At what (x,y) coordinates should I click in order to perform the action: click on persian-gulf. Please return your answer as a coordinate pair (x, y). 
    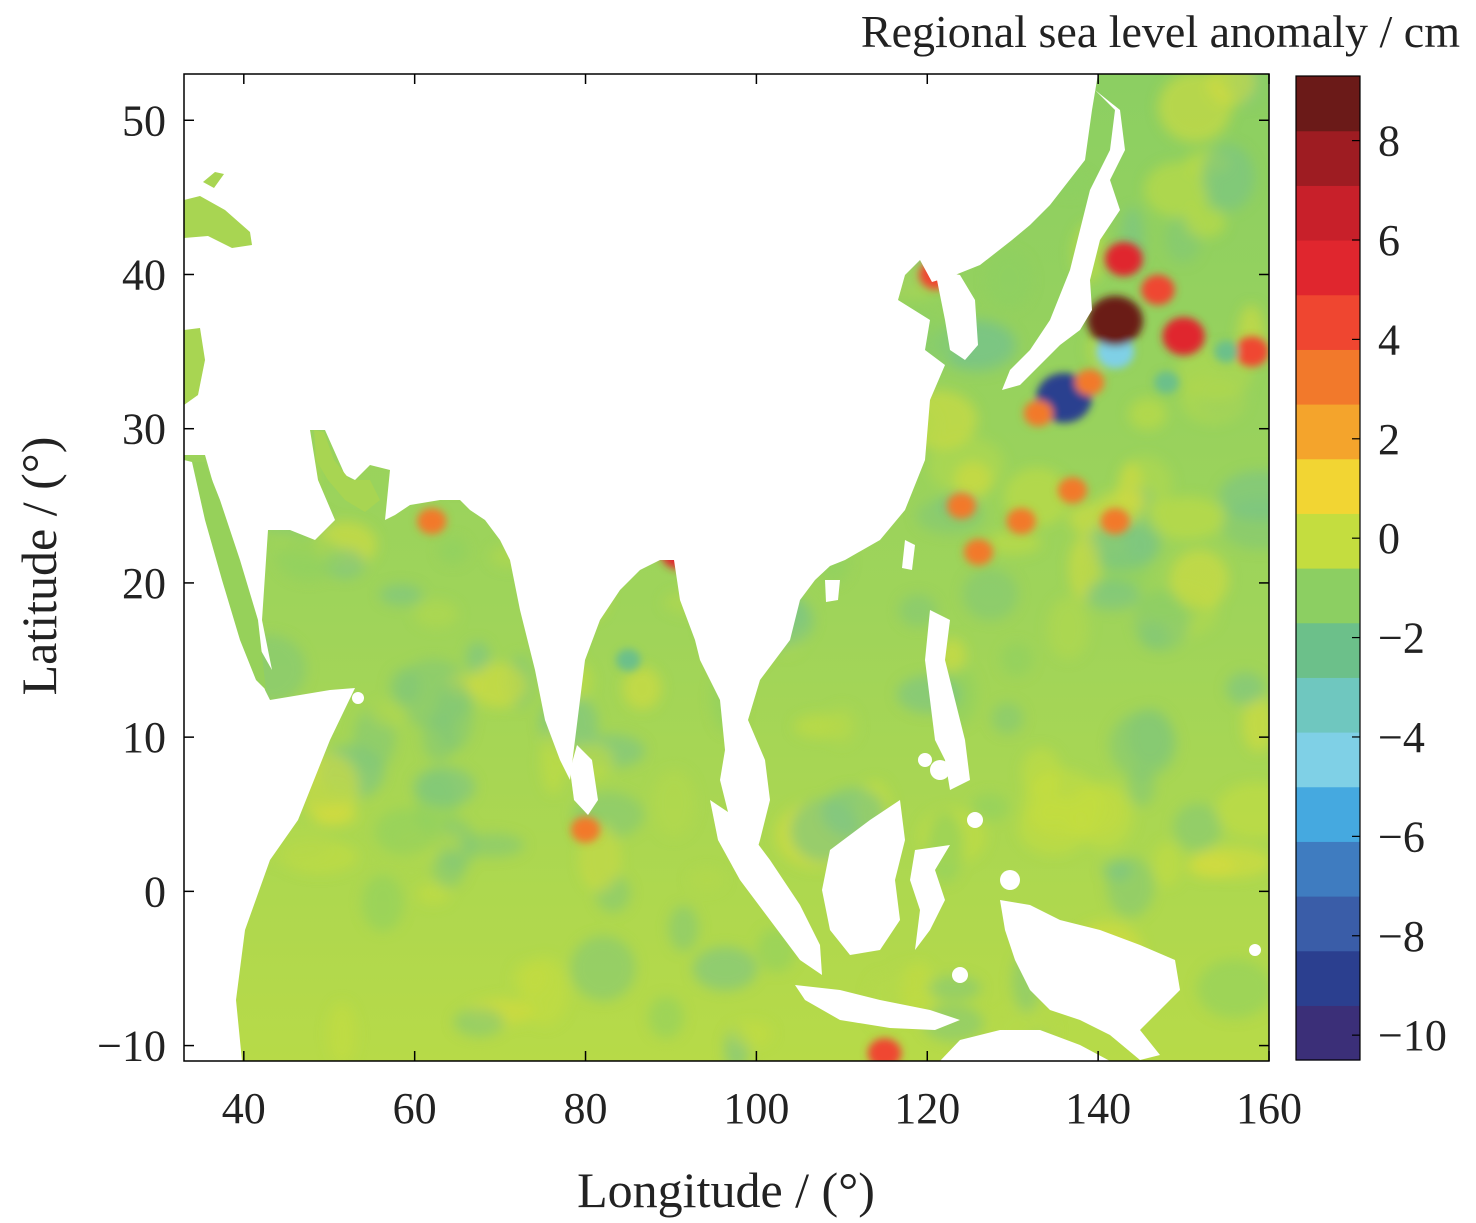
    Looking at the image, I should click on (347, 471).